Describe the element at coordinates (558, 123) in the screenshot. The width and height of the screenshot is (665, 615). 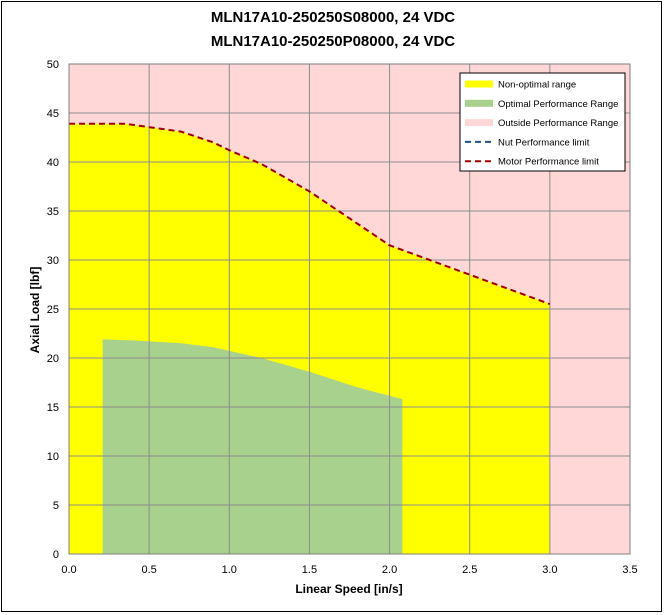
I see `legend-label: Outside Performance Range` at that location.